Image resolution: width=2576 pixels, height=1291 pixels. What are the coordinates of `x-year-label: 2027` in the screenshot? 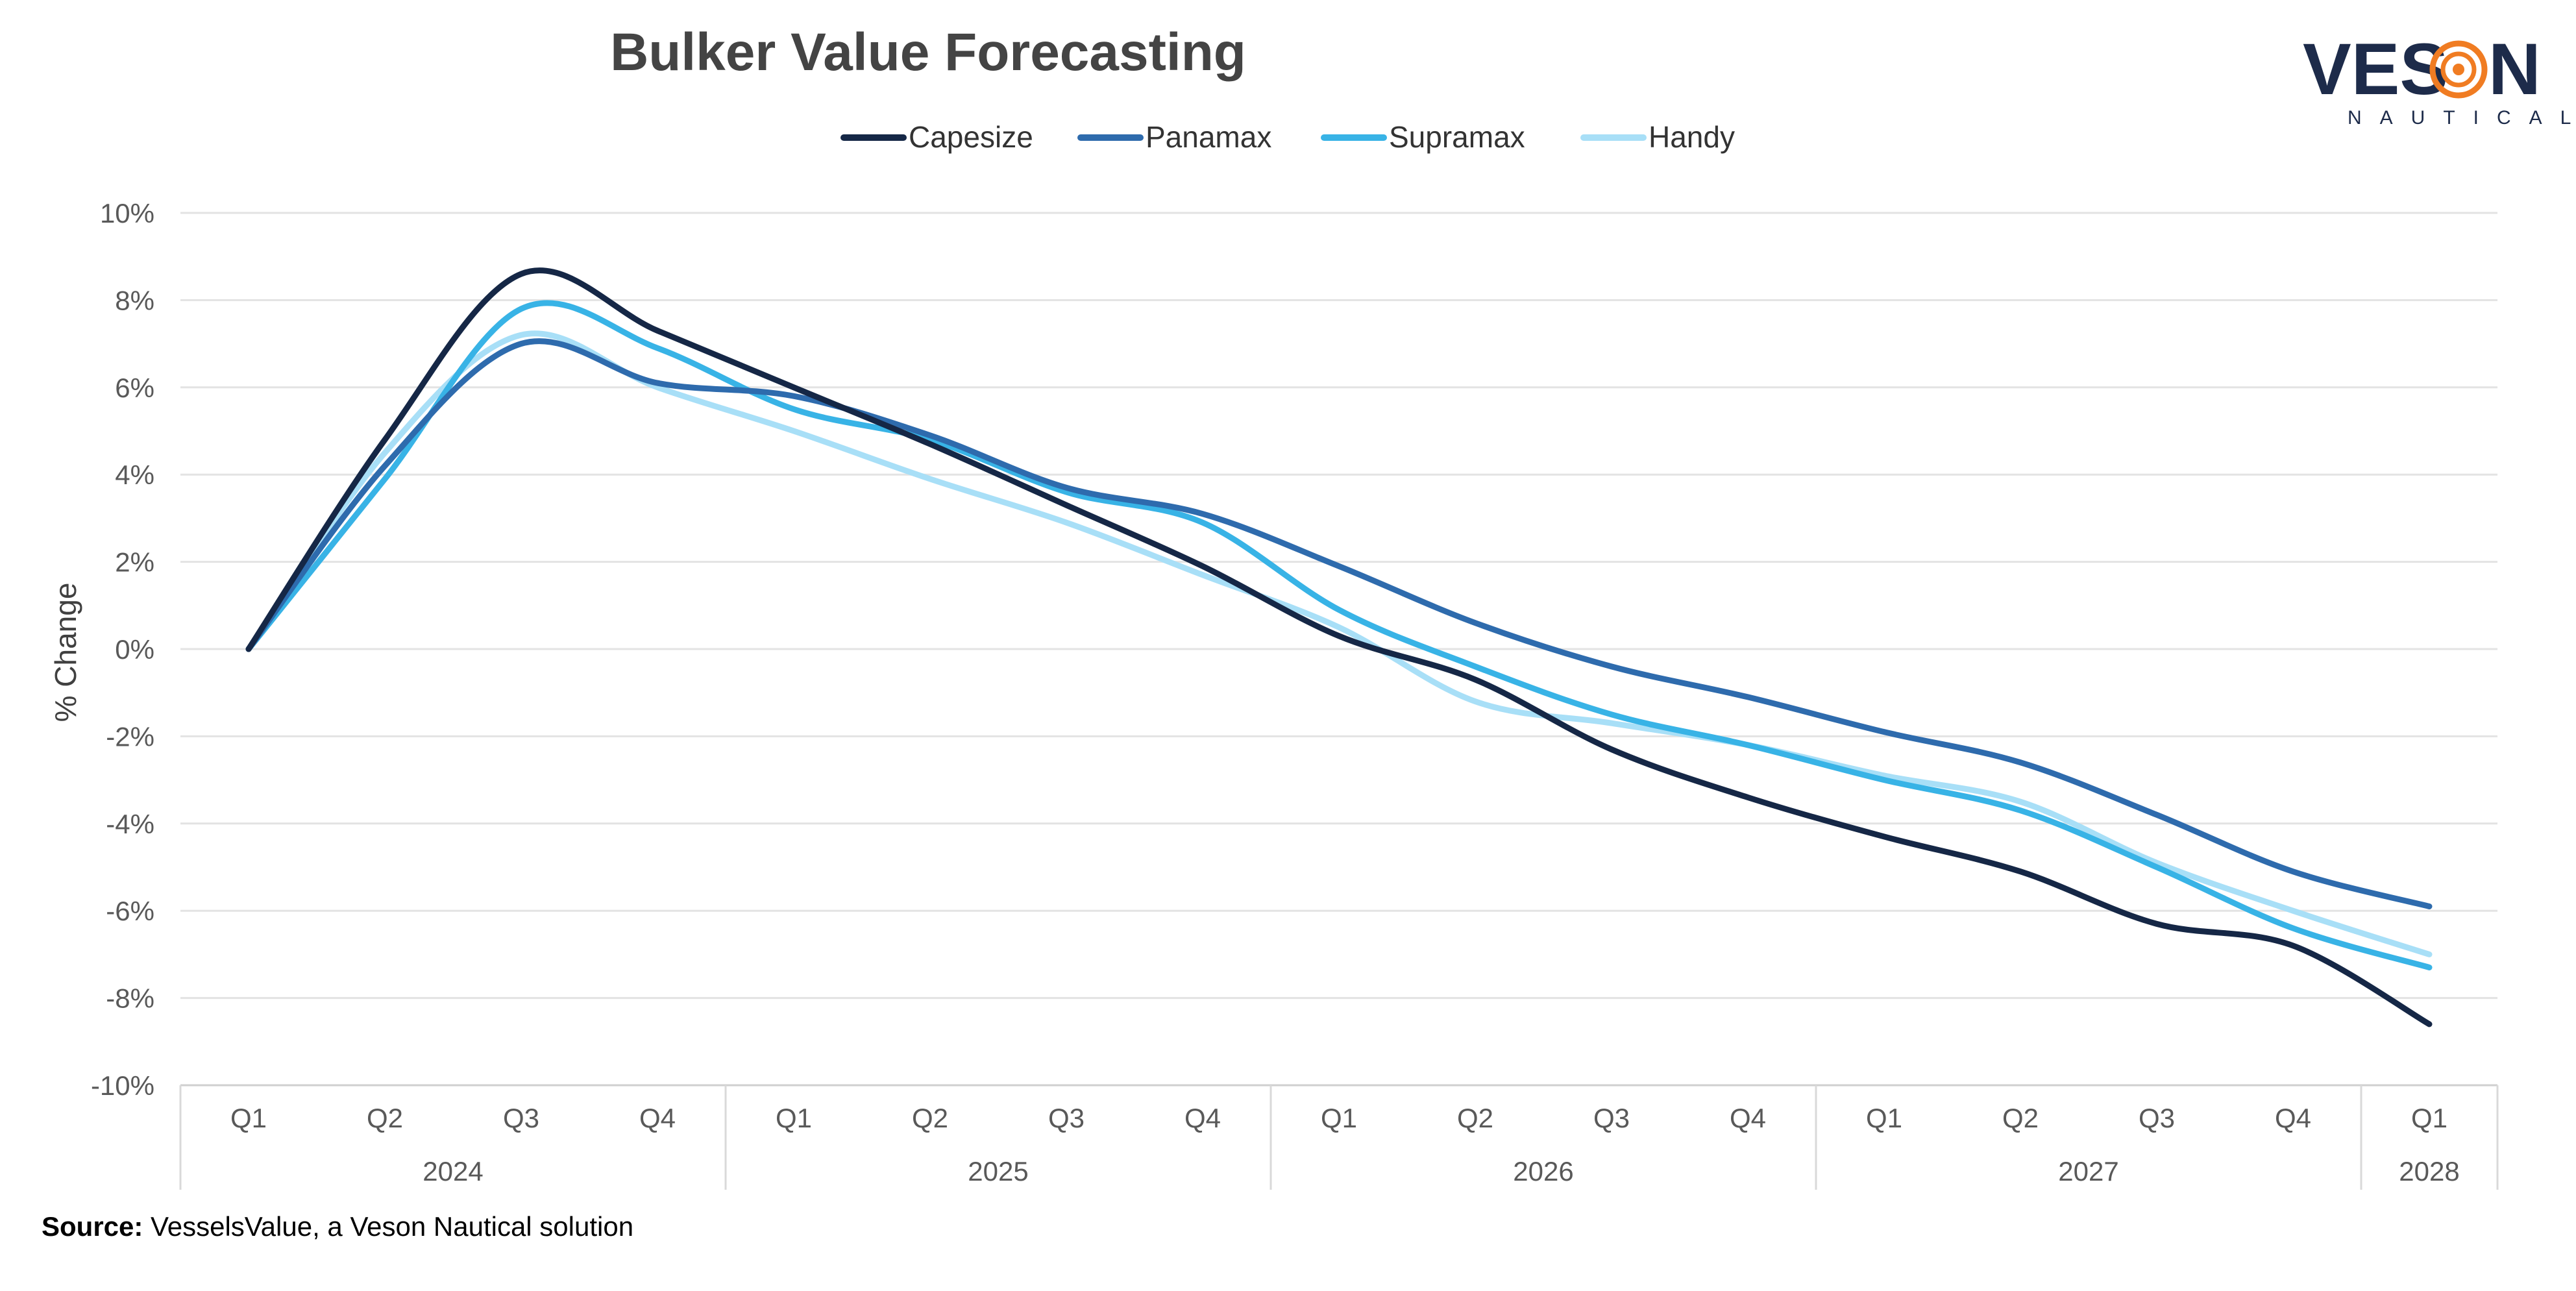 It's located at (2088, 1171).